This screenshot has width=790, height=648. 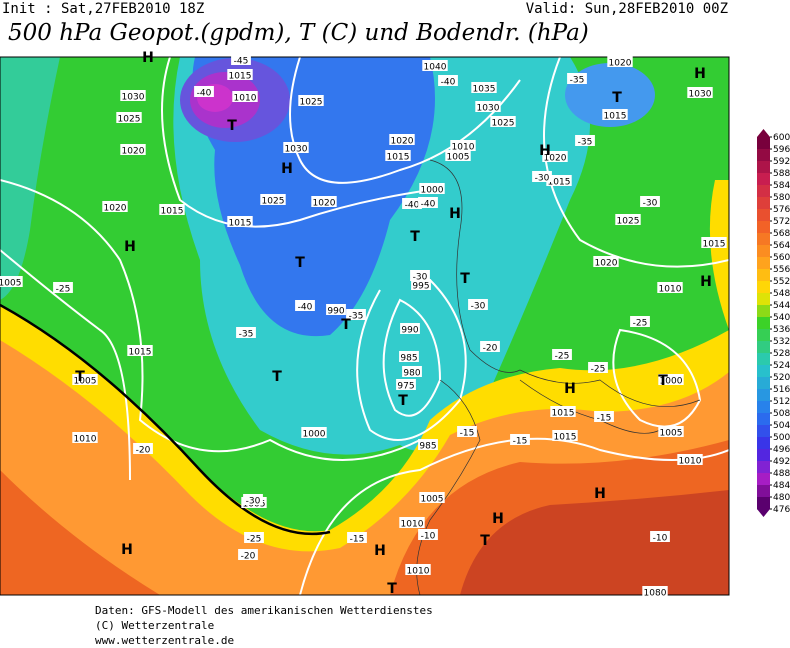 What do you see at coordinates (604, 419) in the screenshot?
I see `isotherm-label: -15` at bounding box center [604, 419].